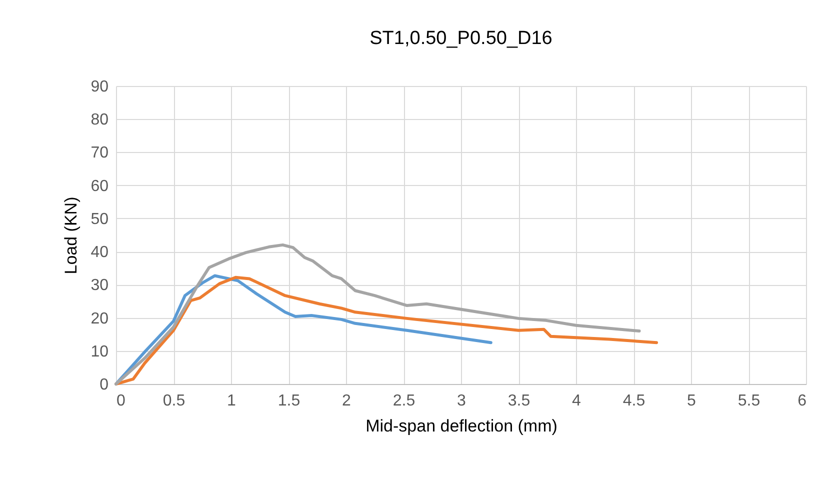  What do you see at coordinates (104, 385) in the screenshot?
I see `y-tick-label: 0` at bounding box center [104, 385].